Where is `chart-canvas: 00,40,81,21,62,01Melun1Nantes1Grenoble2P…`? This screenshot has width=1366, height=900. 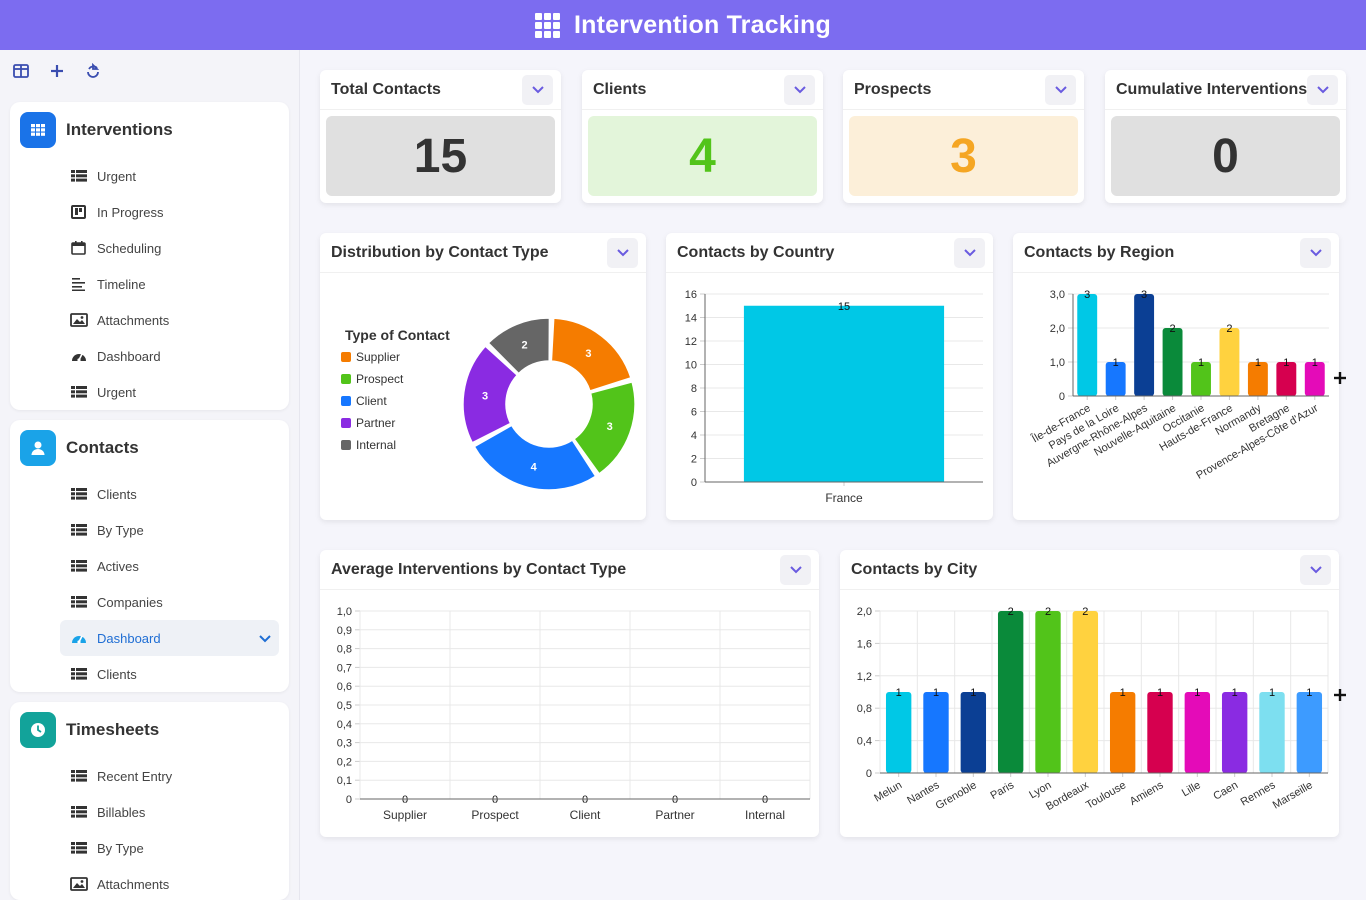 chart-canvas: 00,40,81,21,62,01Melun1Nantes1Grenoble2P… is located at coordinates (1093, 709).